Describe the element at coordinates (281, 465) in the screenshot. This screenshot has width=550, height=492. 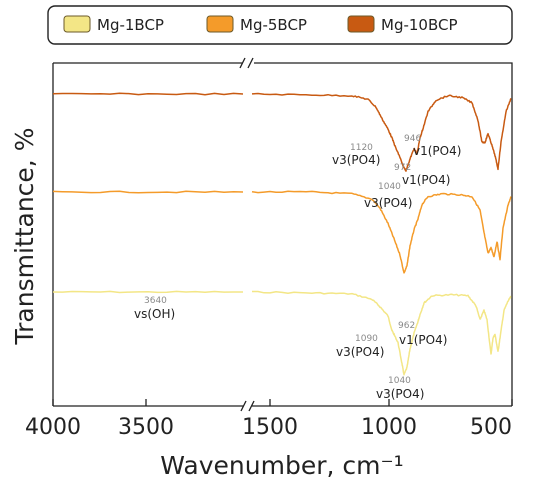
I see `x-axis-title: Wavenumber, cm⁻¹` at that location.